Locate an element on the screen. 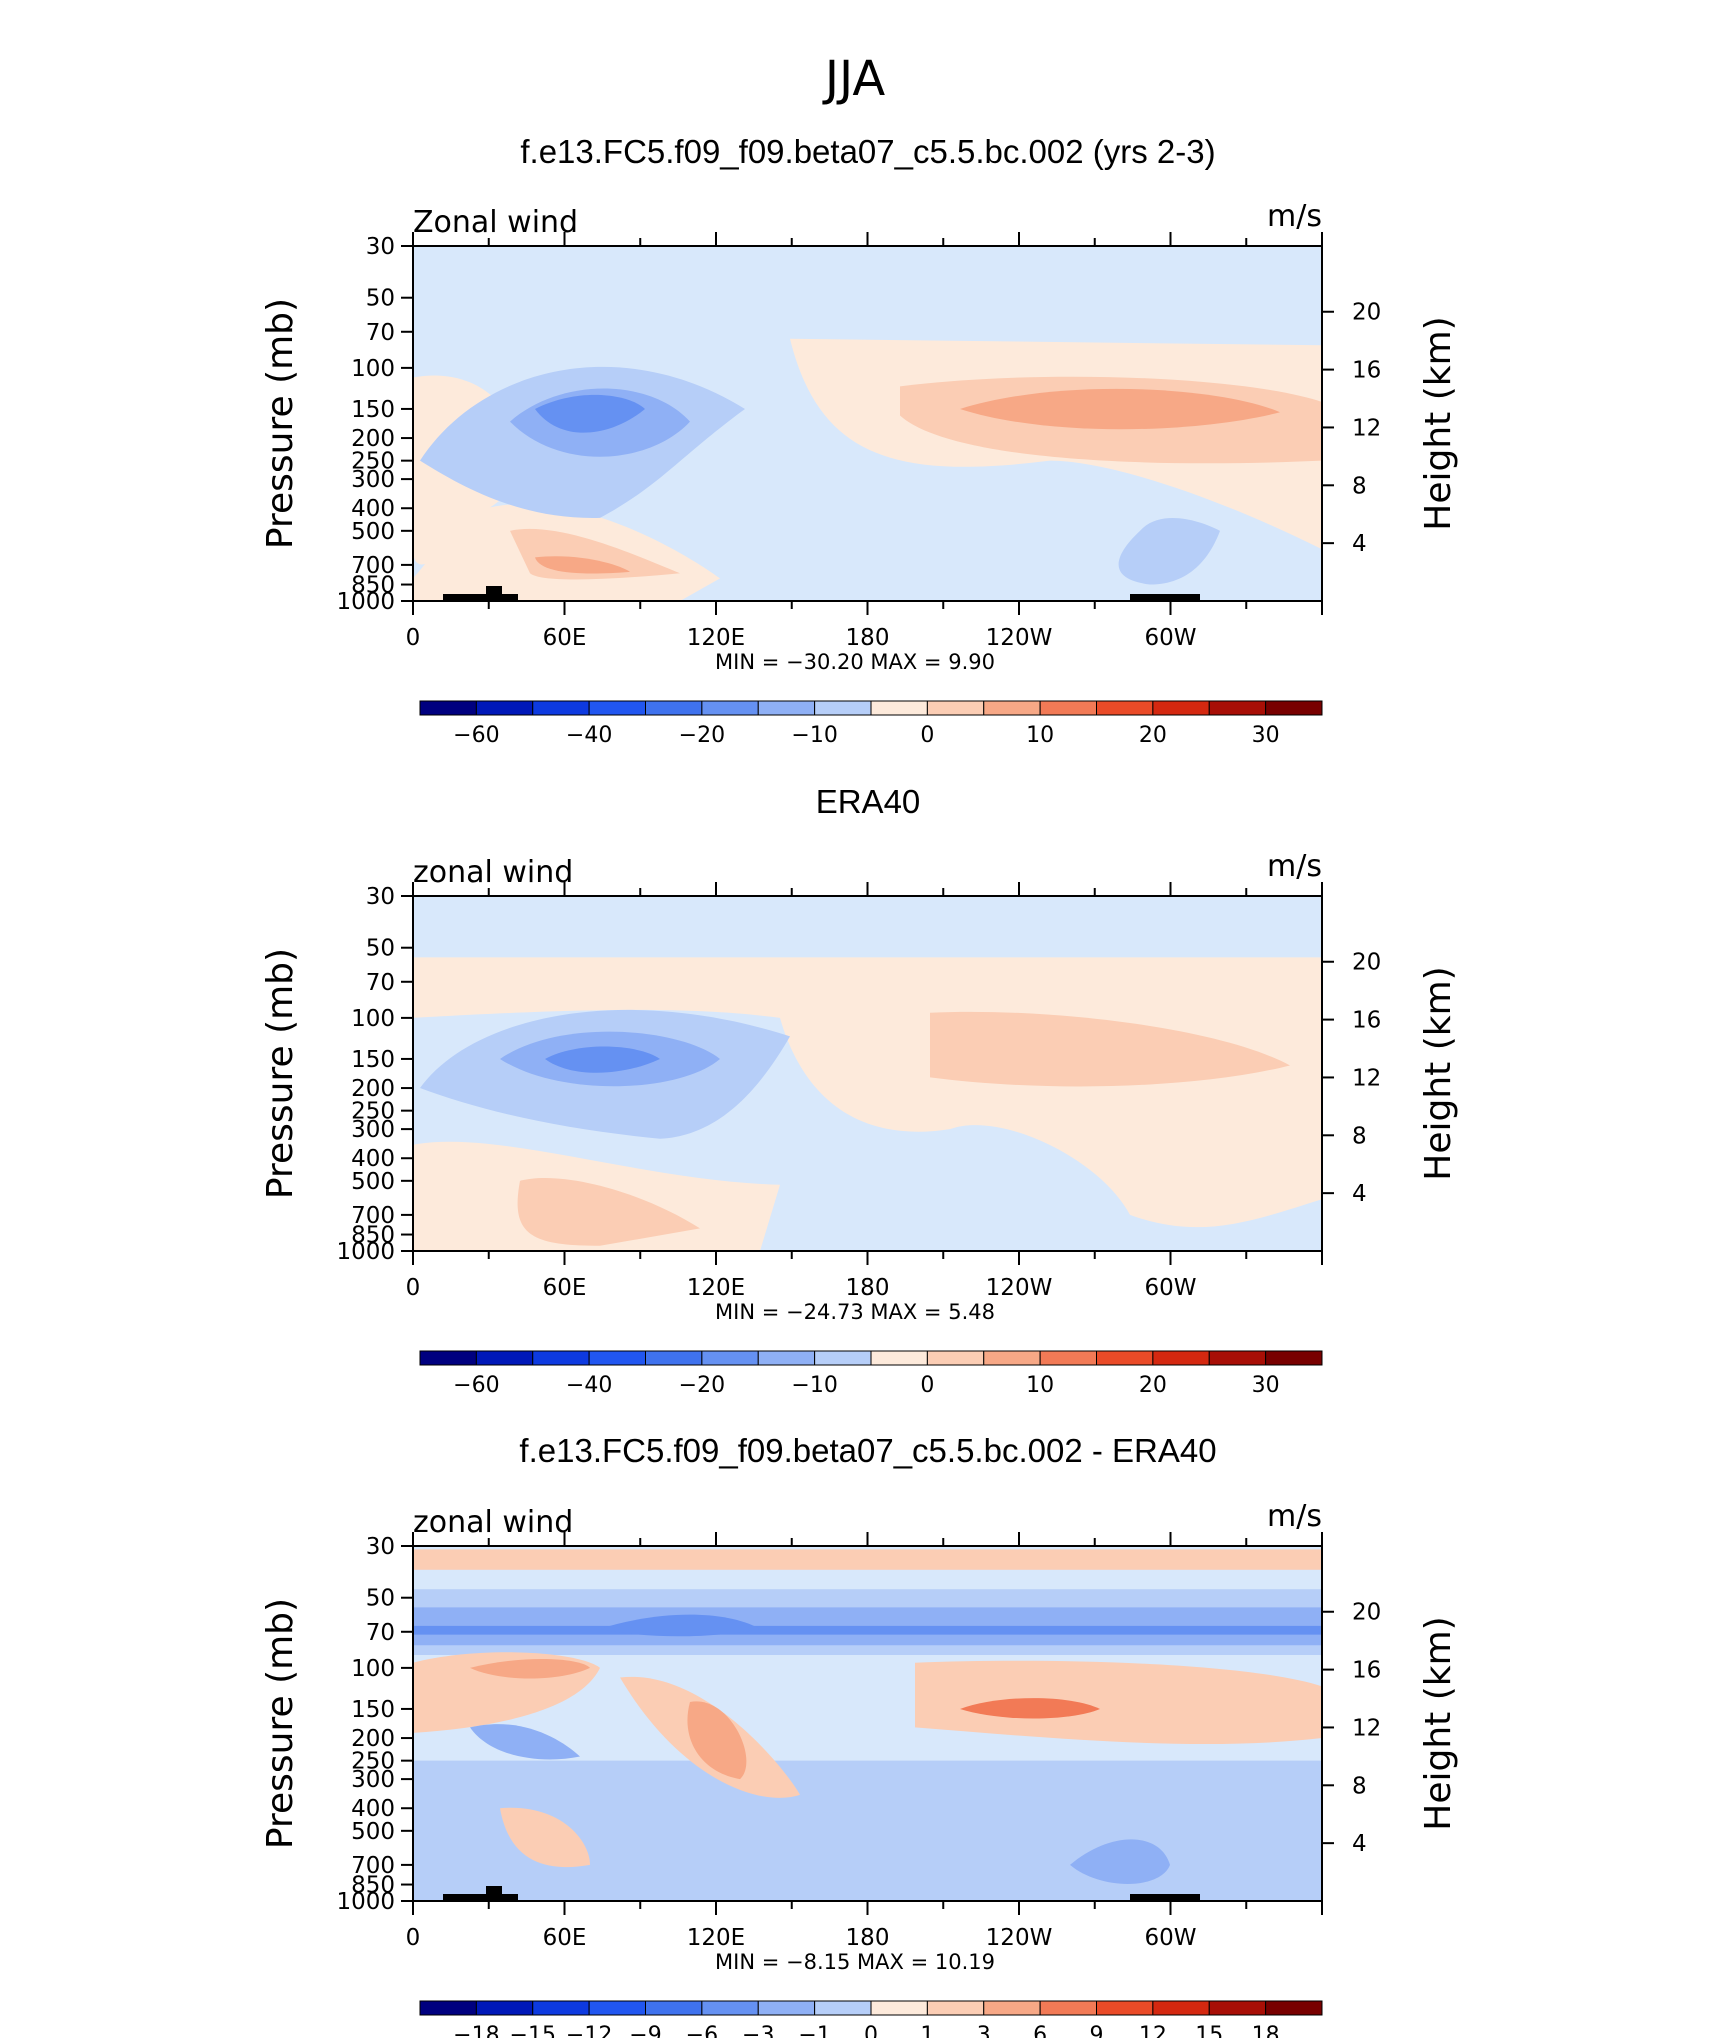 This screenshot has width=1710, height=2038. colorbar-tick-label: −3 is located at coordinates (758, 2030).